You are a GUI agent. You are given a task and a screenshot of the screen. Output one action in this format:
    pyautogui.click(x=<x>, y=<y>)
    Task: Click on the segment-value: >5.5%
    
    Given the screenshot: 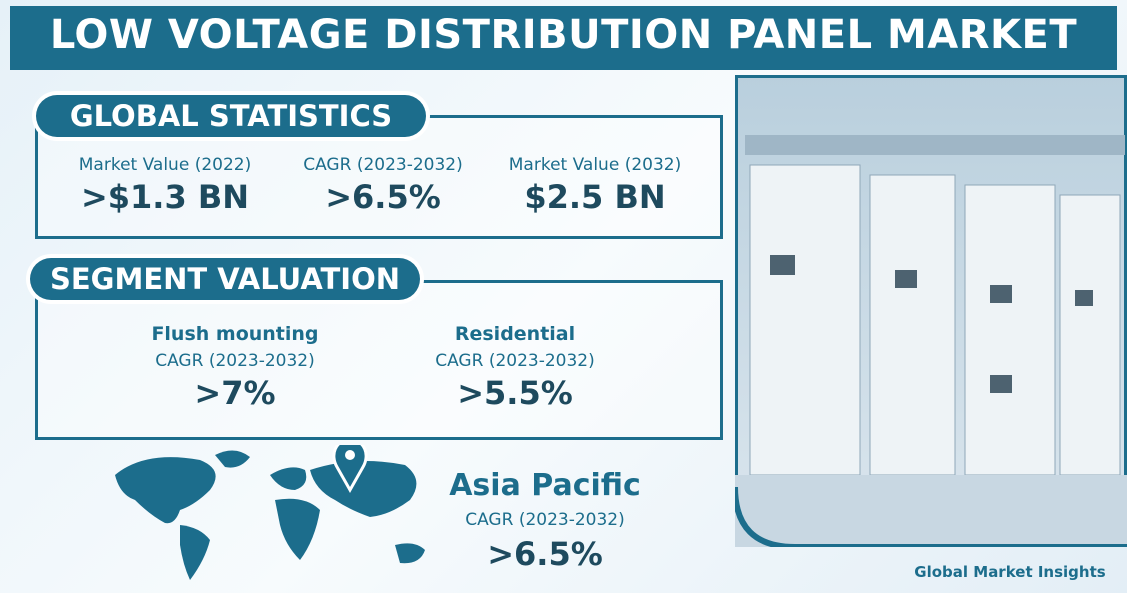 What is the action you would take?
    pyautogui.click(x=515, y=393)
    